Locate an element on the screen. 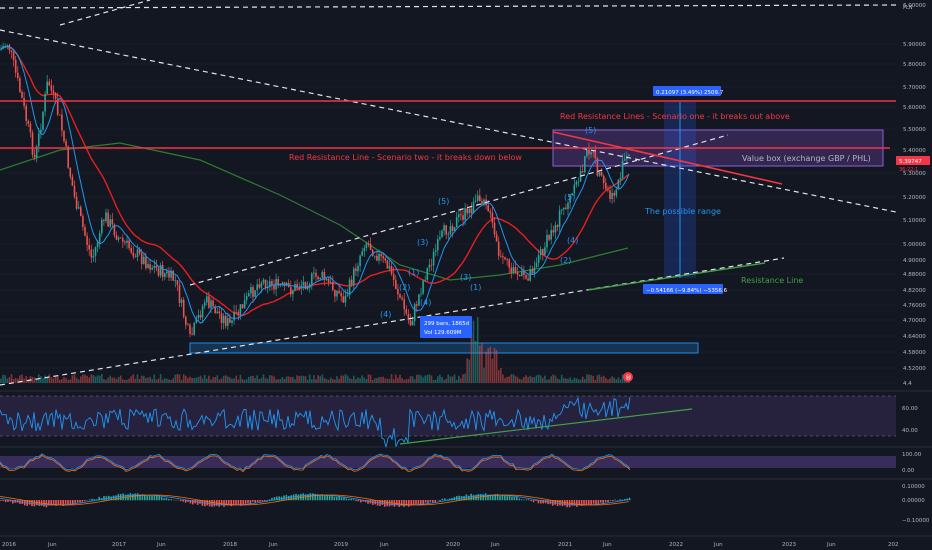  rsi-tick-60: 60.00 is located at coordinates (910, 409).